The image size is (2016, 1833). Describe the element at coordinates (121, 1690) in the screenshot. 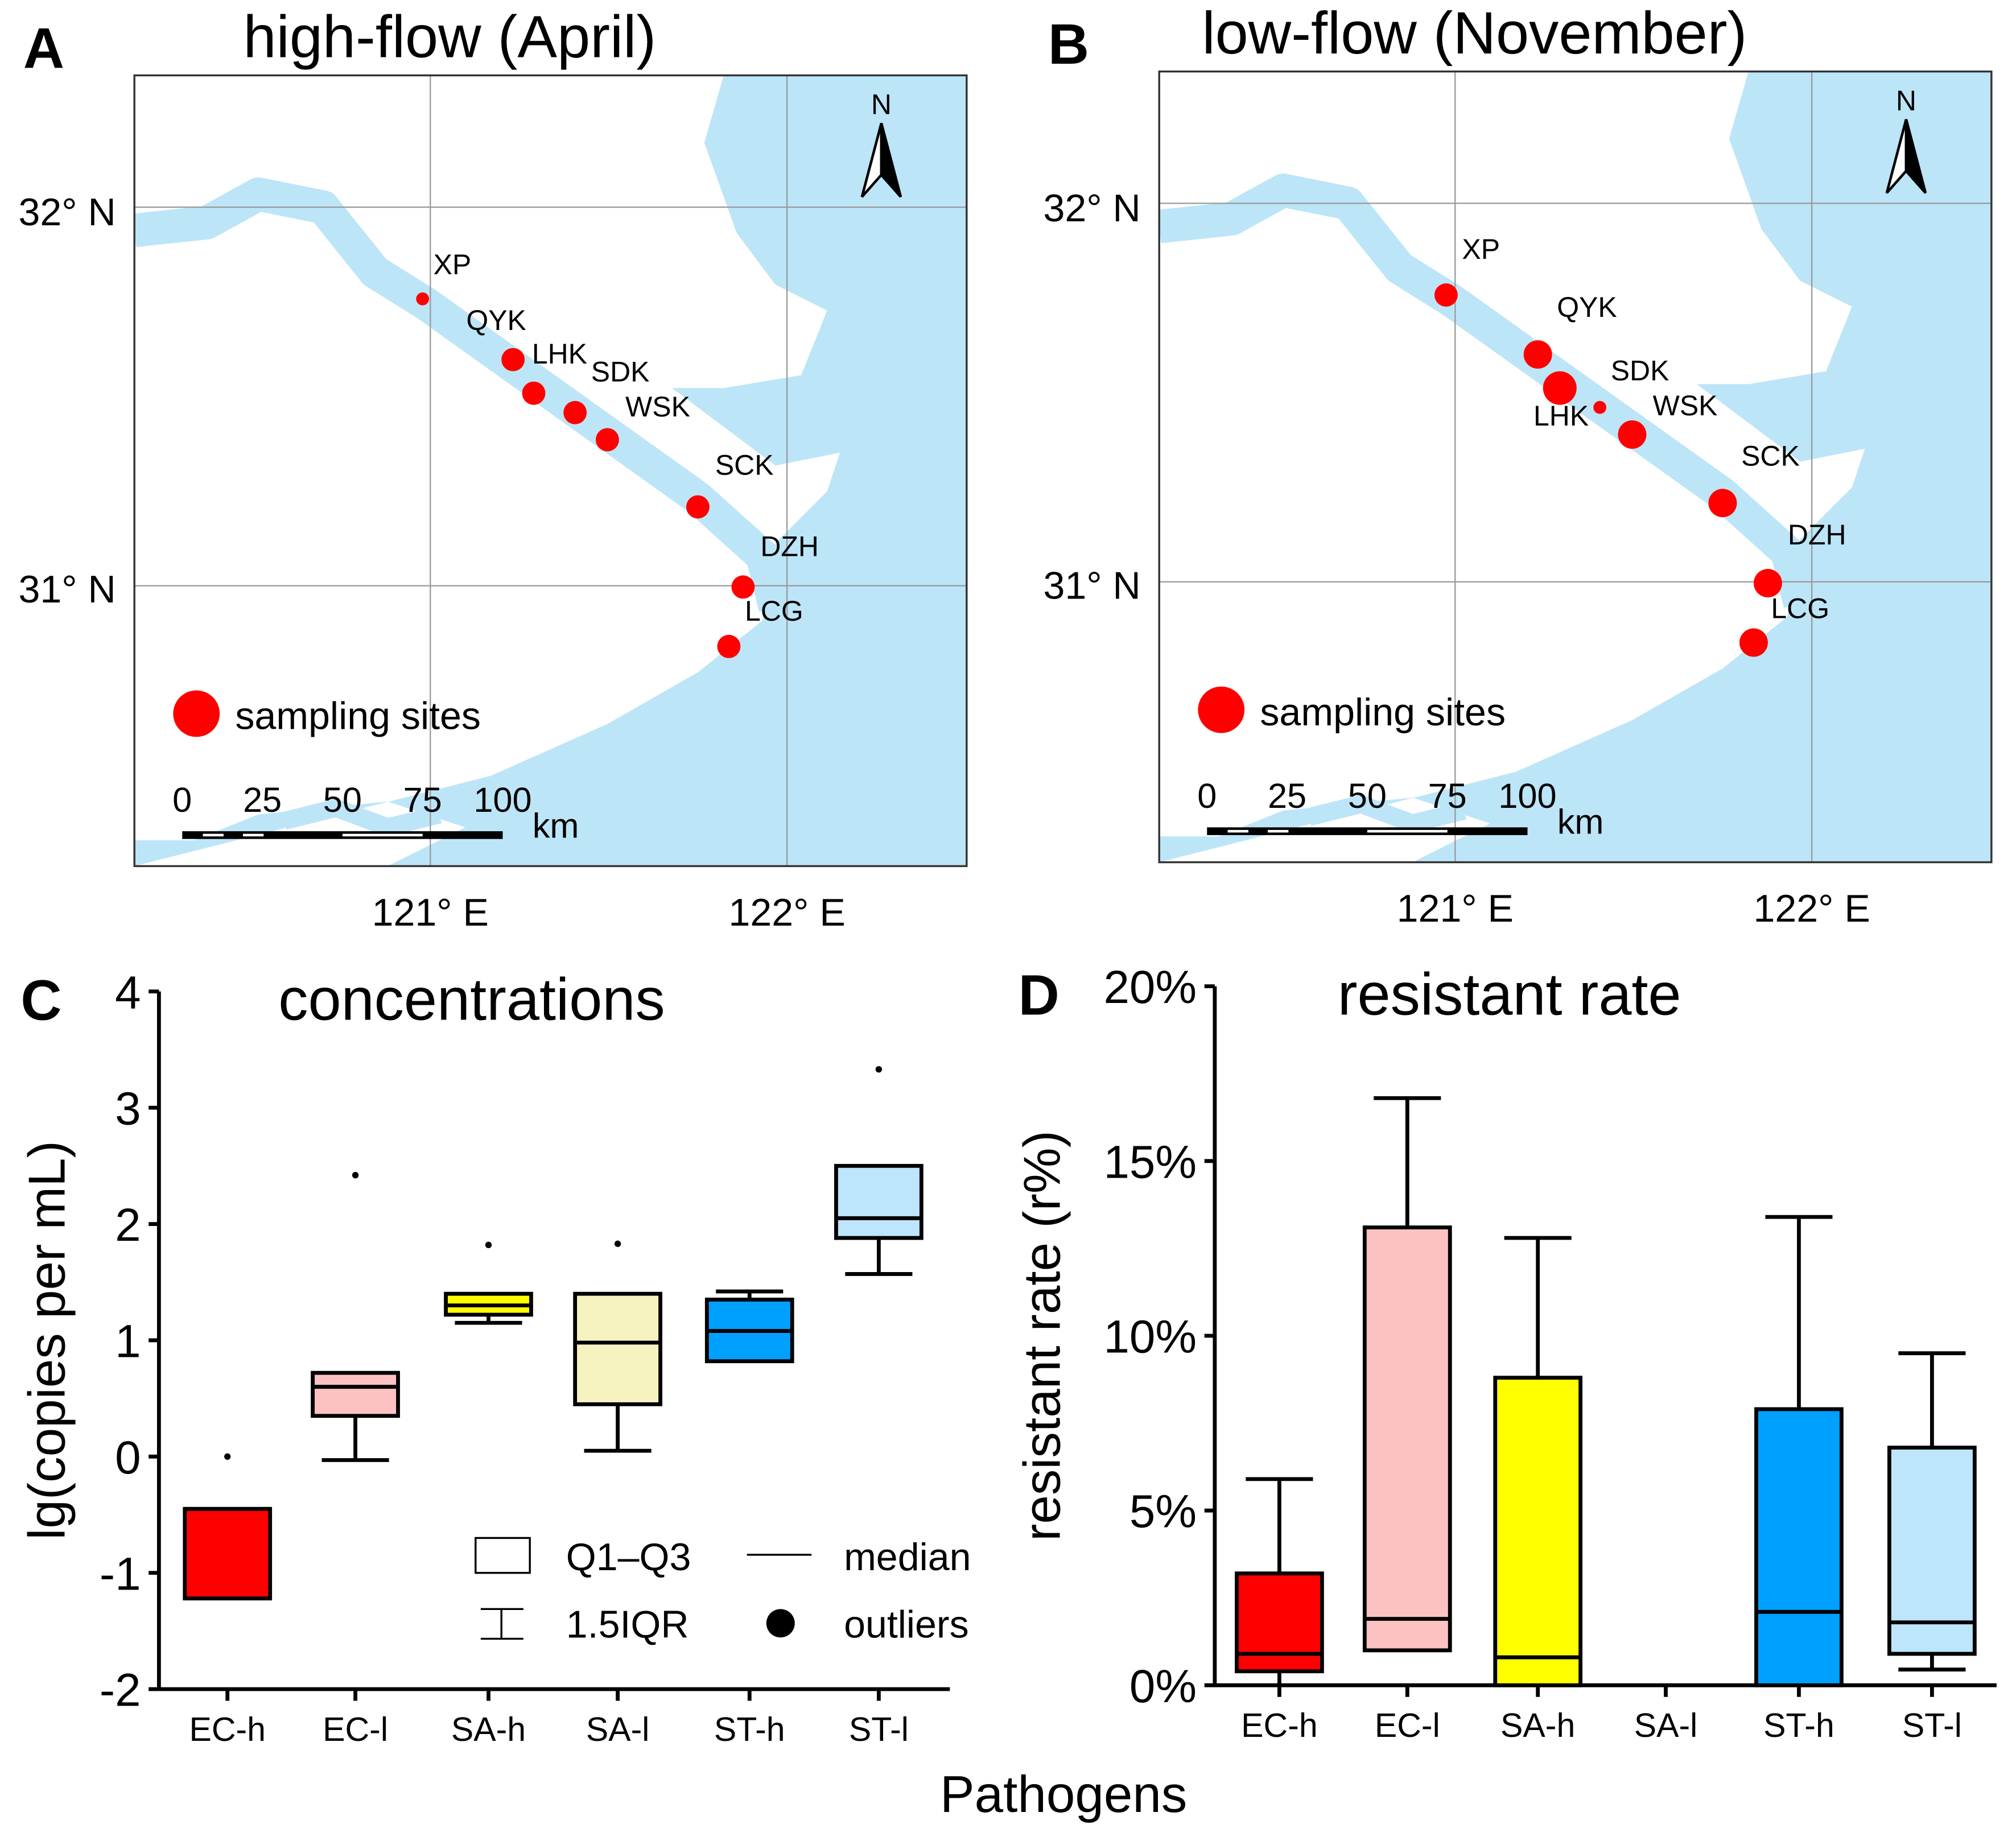

I see `y-tick-label: -2` at that location.